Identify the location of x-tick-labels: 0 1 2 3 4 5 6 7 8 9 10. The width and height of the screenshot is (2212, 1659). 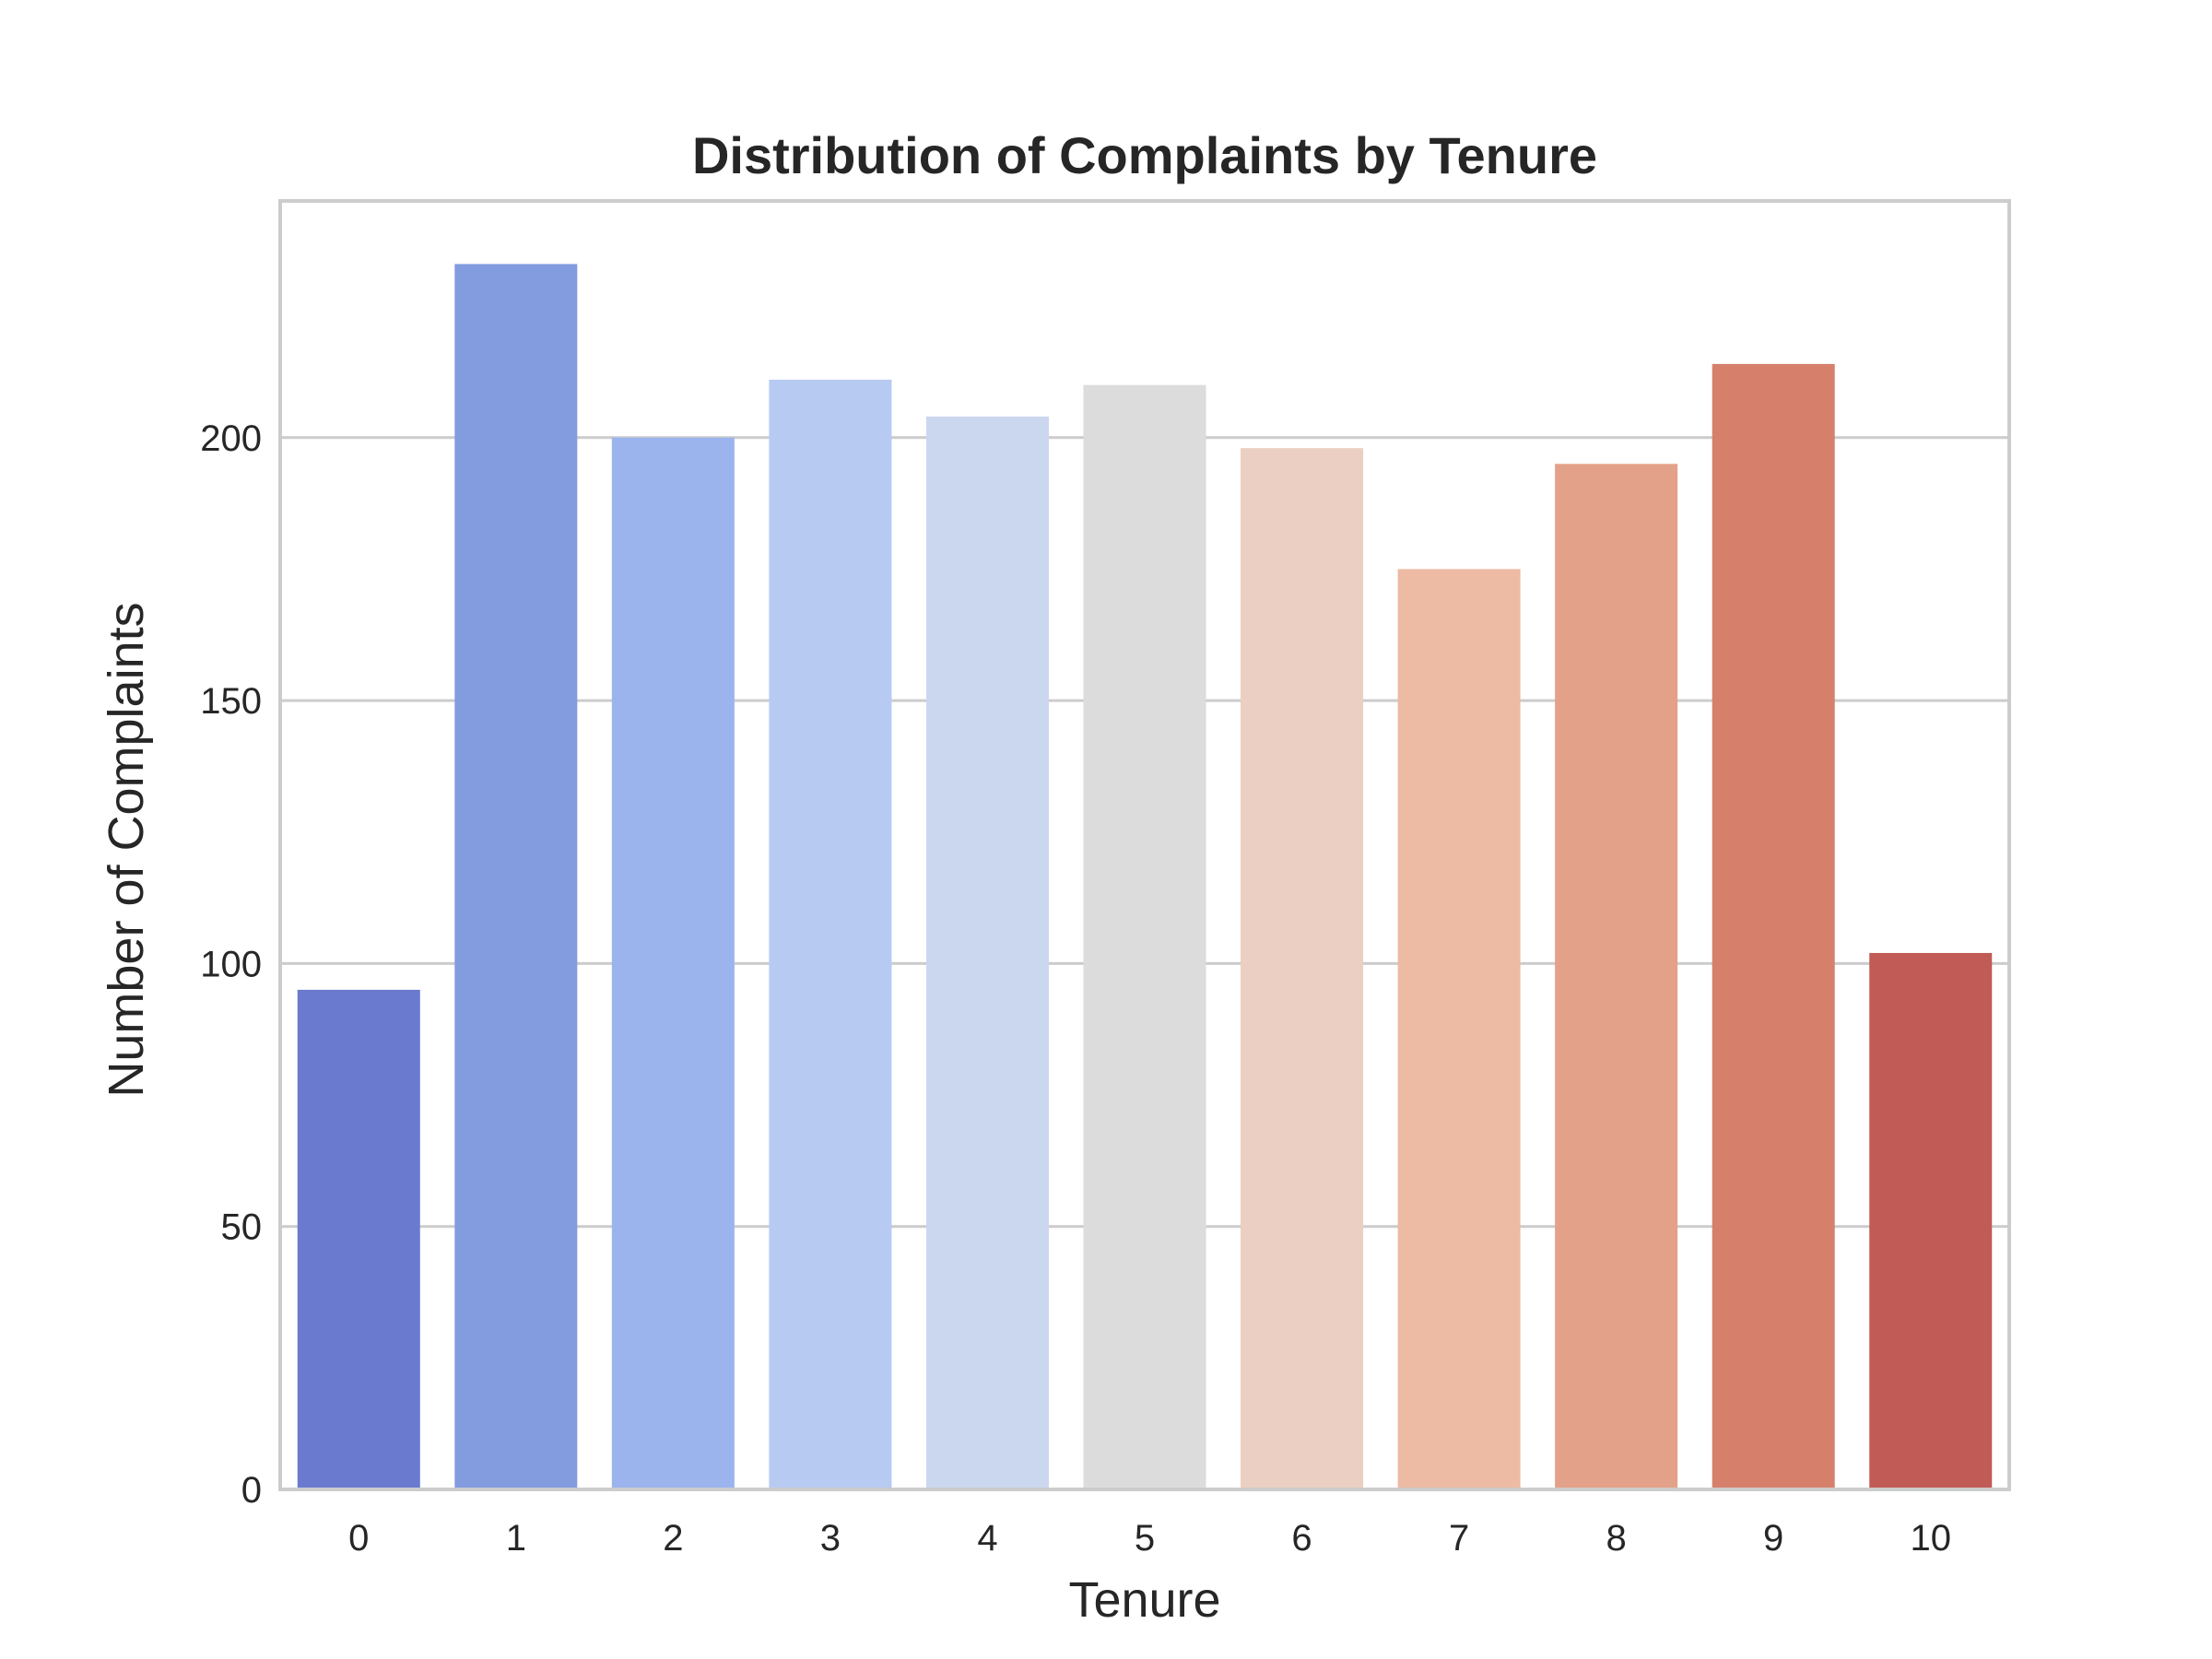
(1149, 1538).